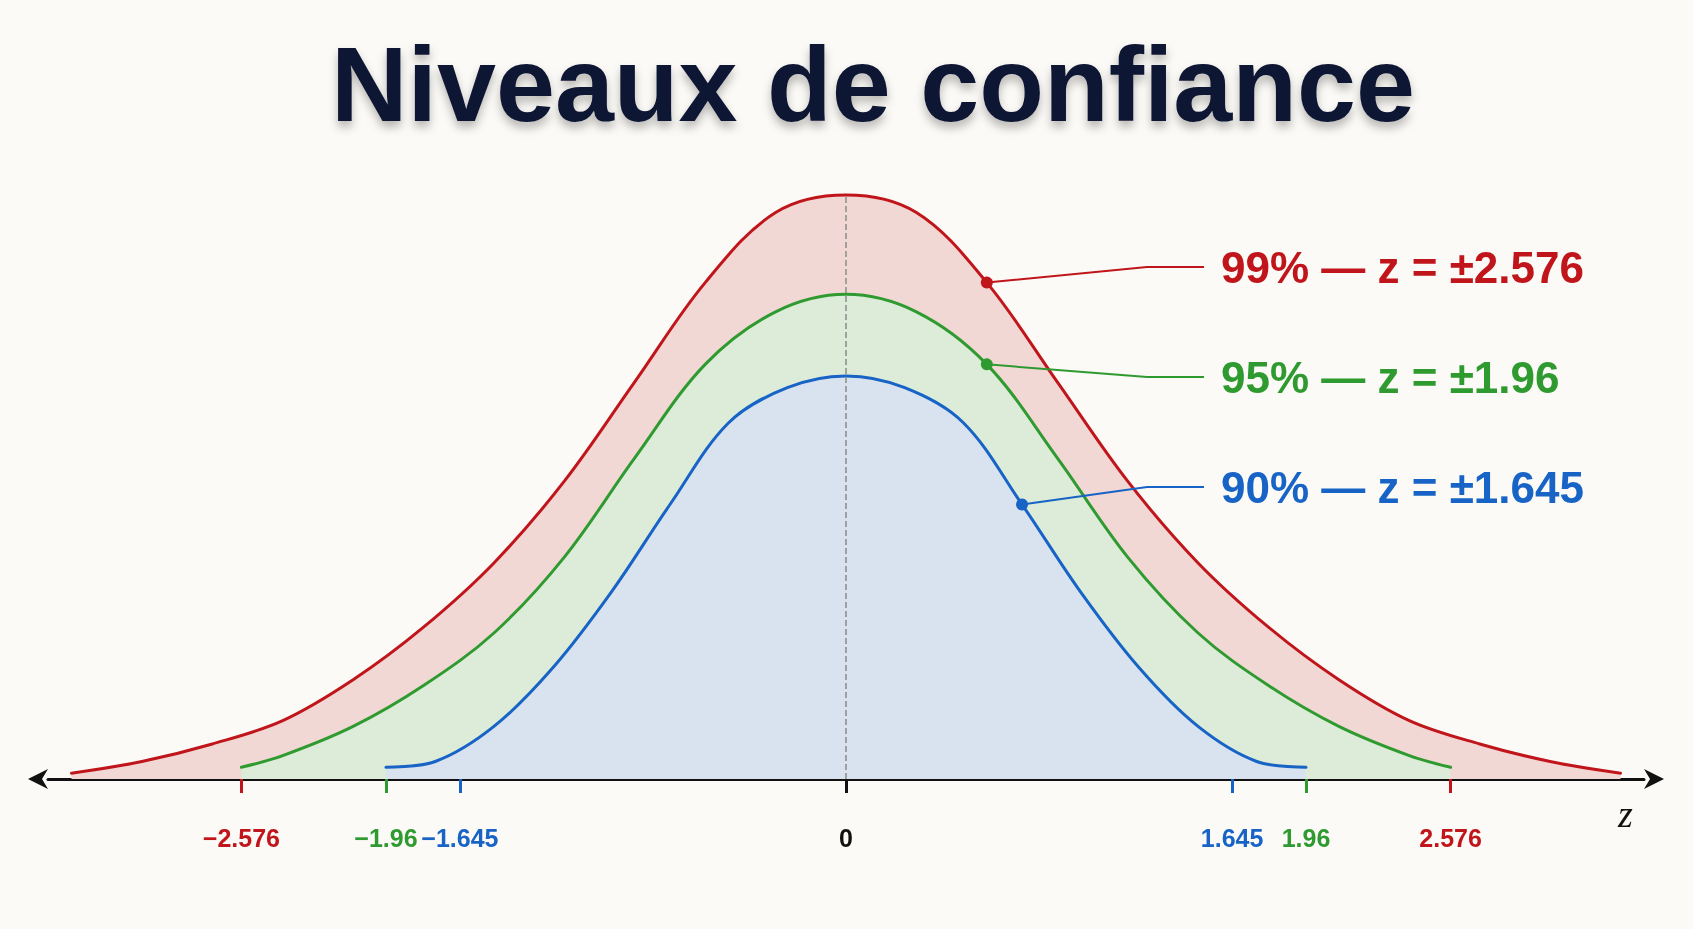 This screenshot has height=929, width=1693. Describe the element at coordinates (873, 84) in the screenshot. I see `chart-title: Niveaux de confiance` at that location.